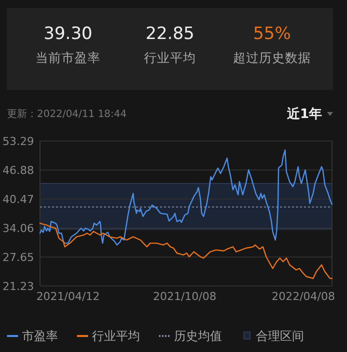  What do you see at coordinates (198, 336) in the screenshot?
I see `legend-label: 历史均值` at bounding box center [198, 336].